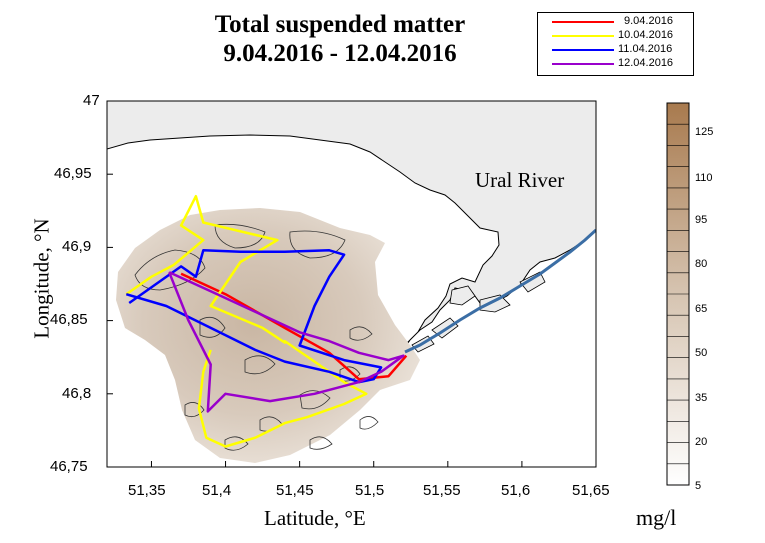 The height and width of the screenshot is (543, 765). I want to click on legend-label-0: 9.04.2016, so click(648, 21).